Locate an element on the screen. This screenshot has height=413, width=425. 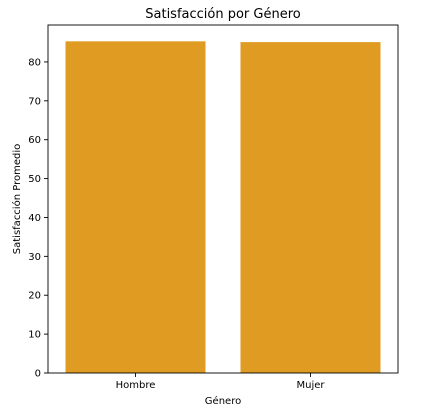
y-tick-label: 10 is located at coordinates (34, 335).